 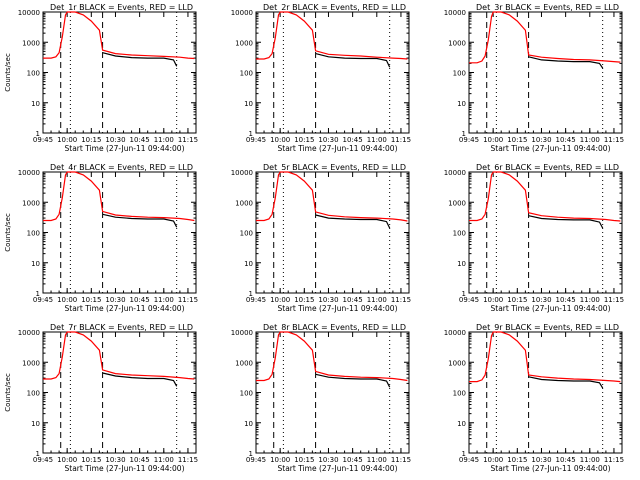 What do you see at coordinates (334, 327) in the screenshot?
I see `panel-title: Det_8r BLACK = Events, RED = LLD` at bounding box center [334, 327].